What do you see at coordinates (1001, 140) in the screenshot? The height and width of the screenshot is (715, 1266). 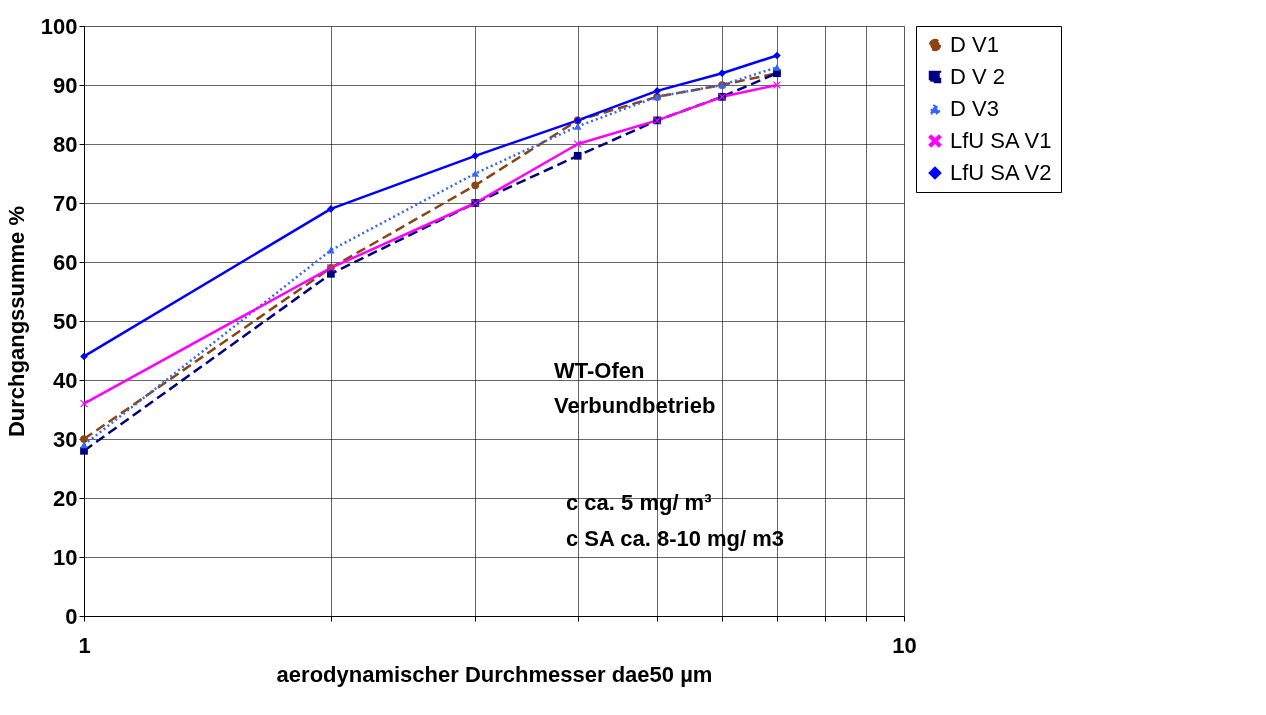 I see `legend-label: LfU SA V1` at bounding box center [1001, 140].